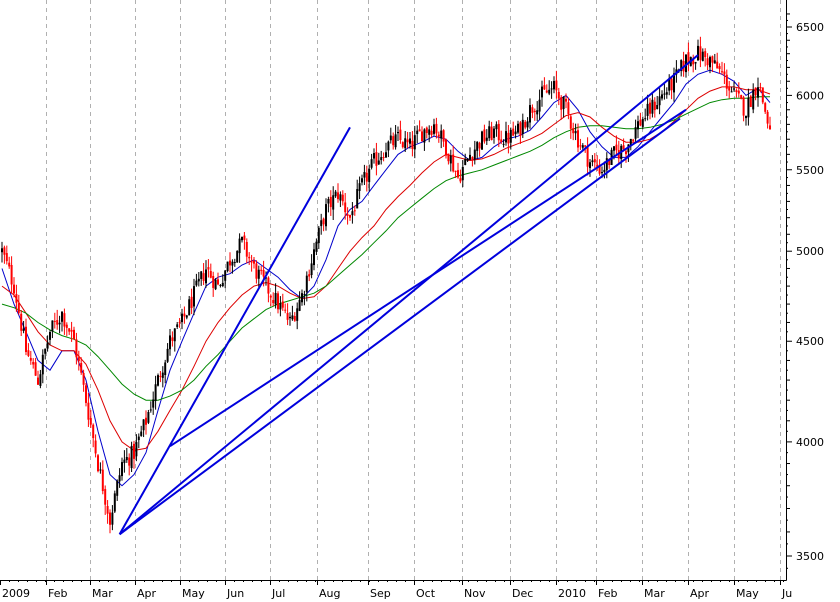 Image resolution: width=840 pixels, height=602 pixels. What do you see at coordinates (700, 593) in the screenshot?
I see `x-tick-label: Apr` at bounding box center [700, 593].